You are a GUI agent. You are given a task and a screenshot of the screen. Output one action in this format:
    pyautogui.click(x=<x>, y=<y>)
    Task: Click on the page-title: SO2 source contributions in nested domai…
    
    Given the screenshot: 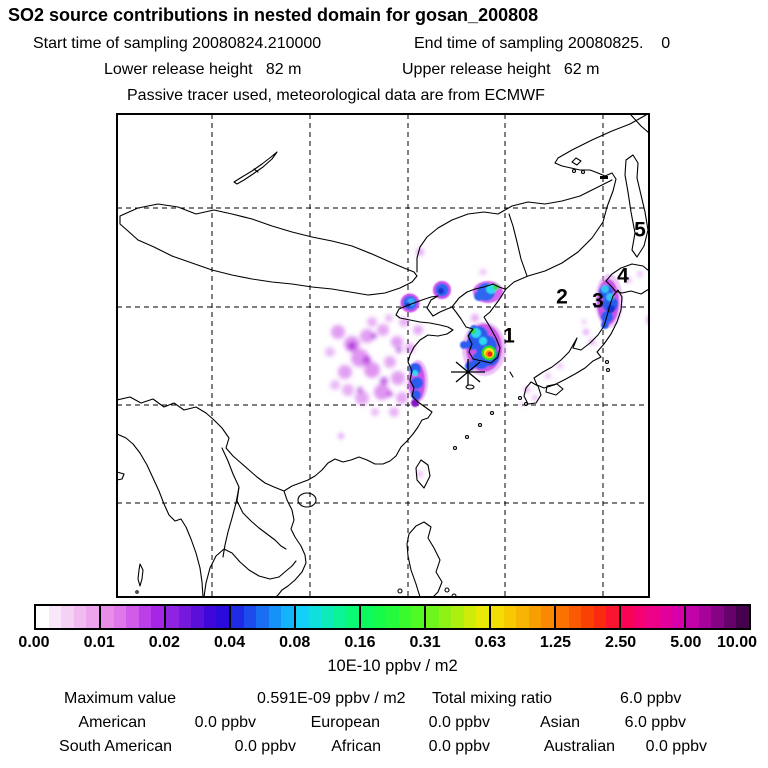 What is the action you would take?
    pyautogui.click(x=273, y=15)
    